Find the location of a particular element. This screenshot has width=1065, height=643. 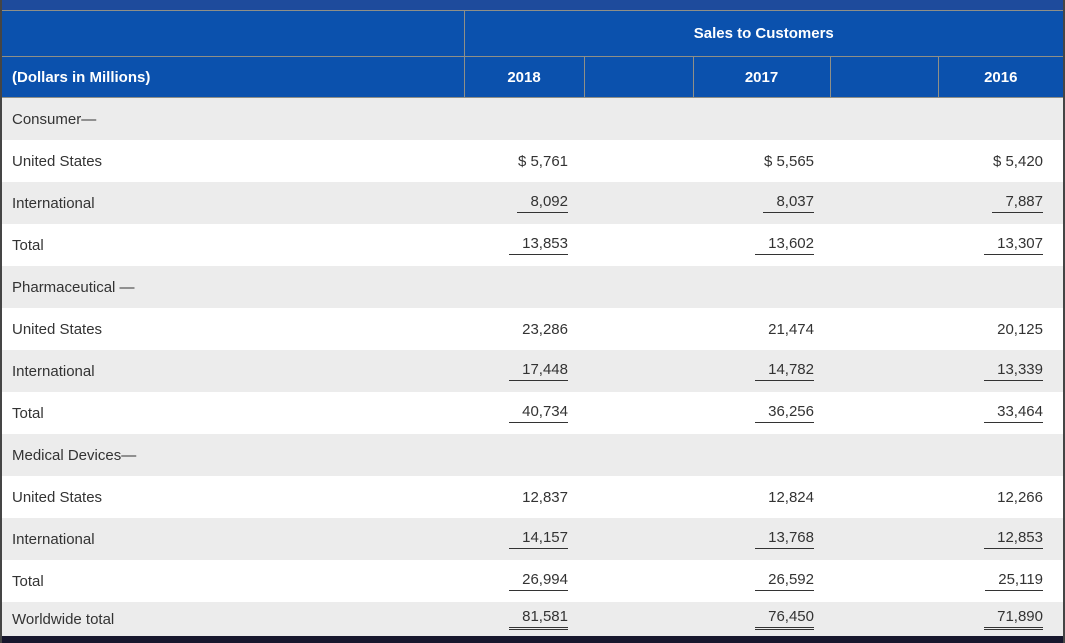

section-row-consumer: Consumer— is located at coordinates (532, 118).